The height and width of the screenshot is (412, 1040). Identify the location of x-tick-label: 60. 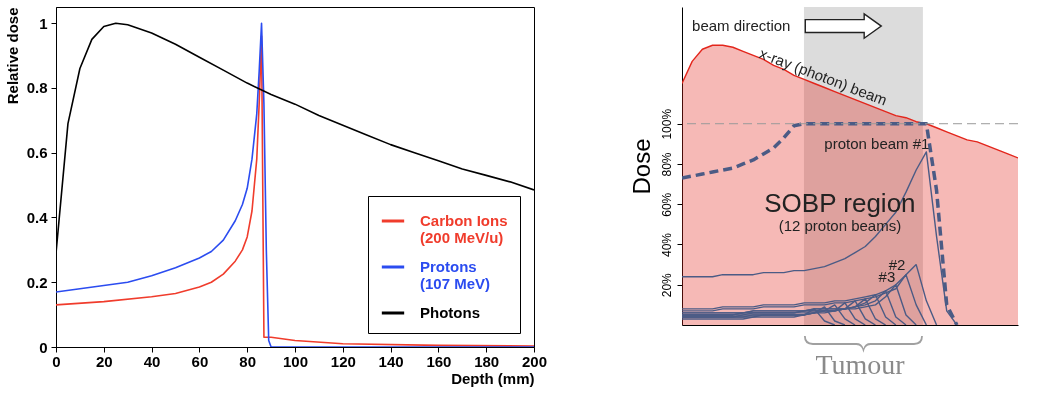
(200, 361).